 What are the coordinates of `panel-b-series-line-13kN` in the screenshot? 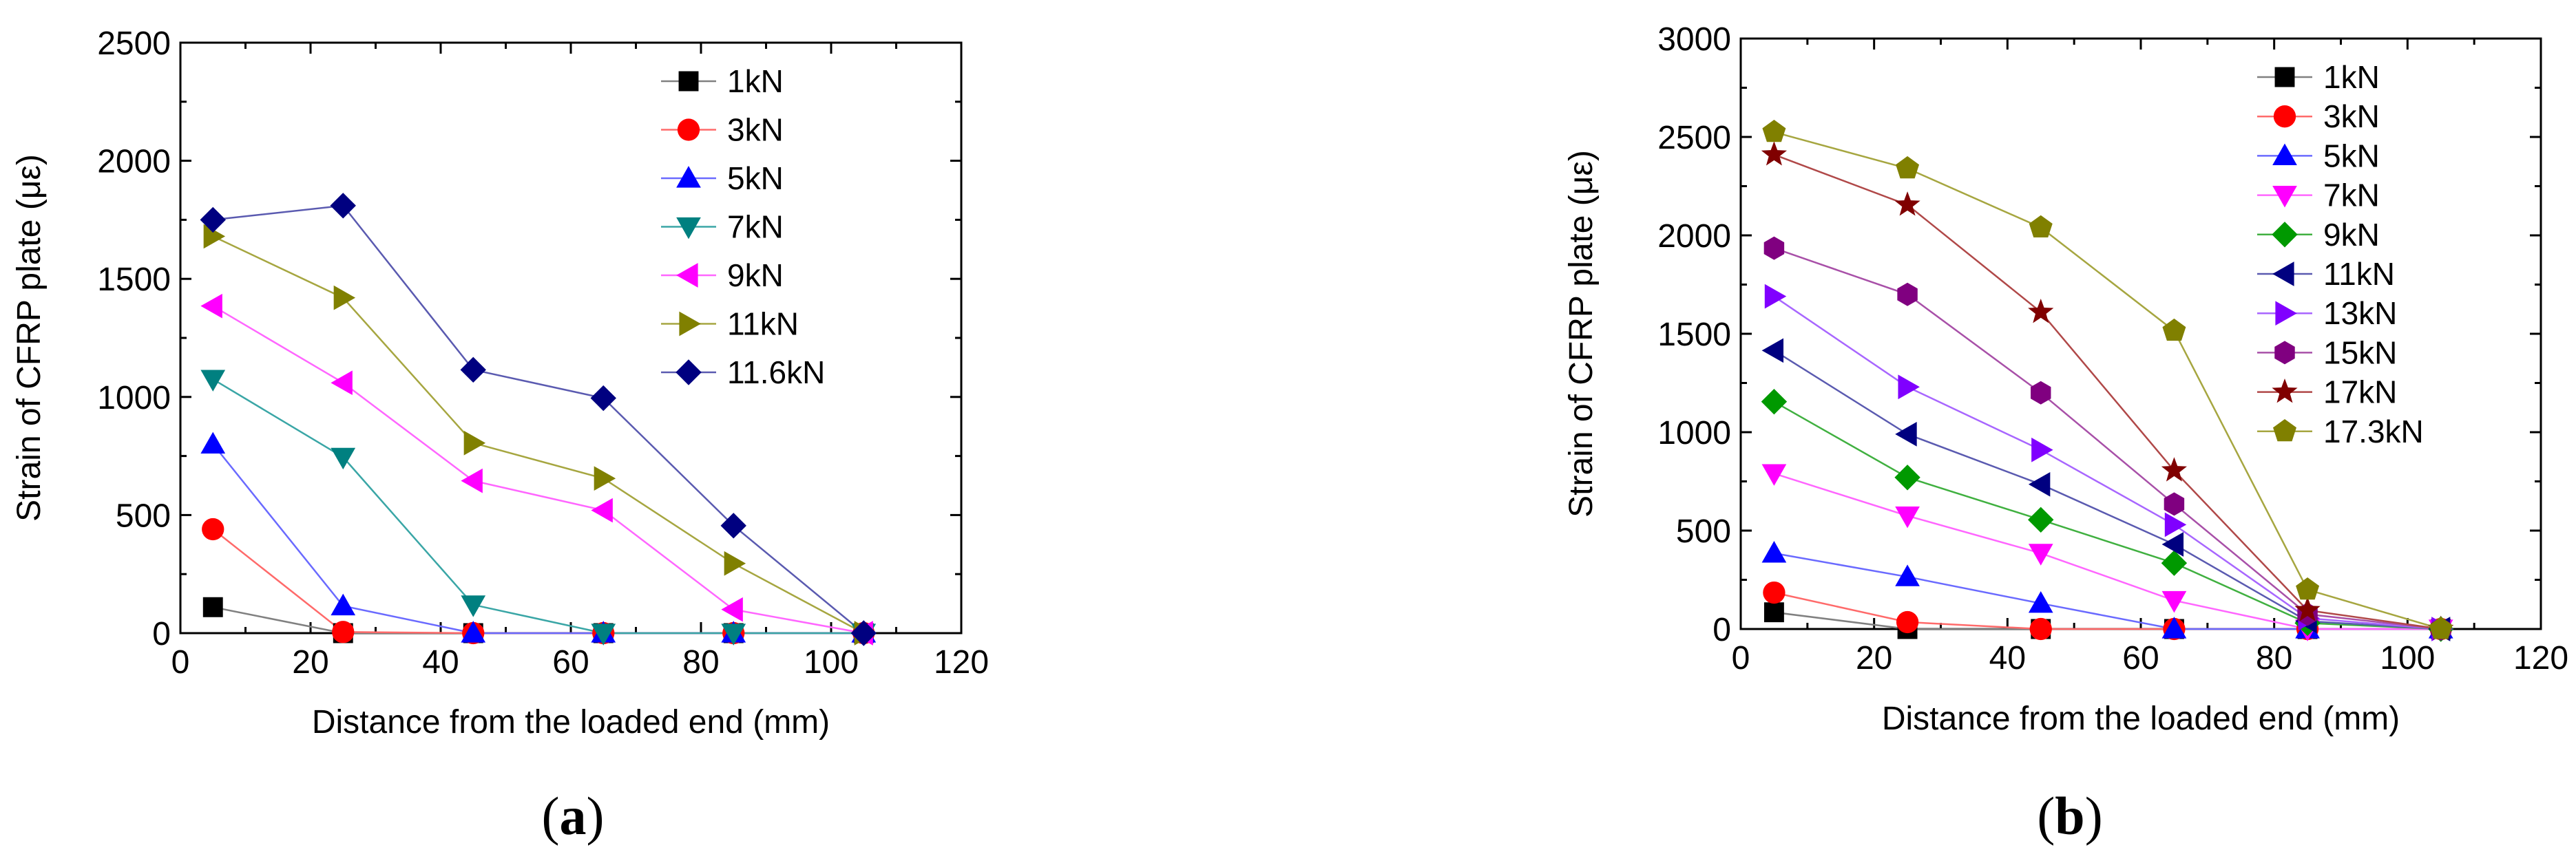 It's located at (2107, 462).